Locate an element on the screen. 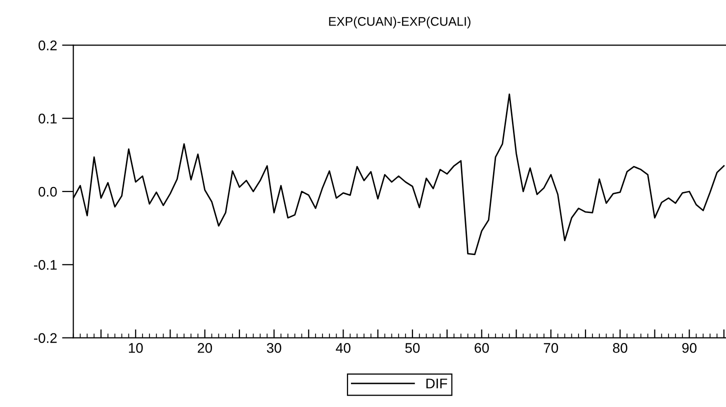 This screenshot has width=726, height=407. x-tick-label: 20 is located at coordinates (205, 348).